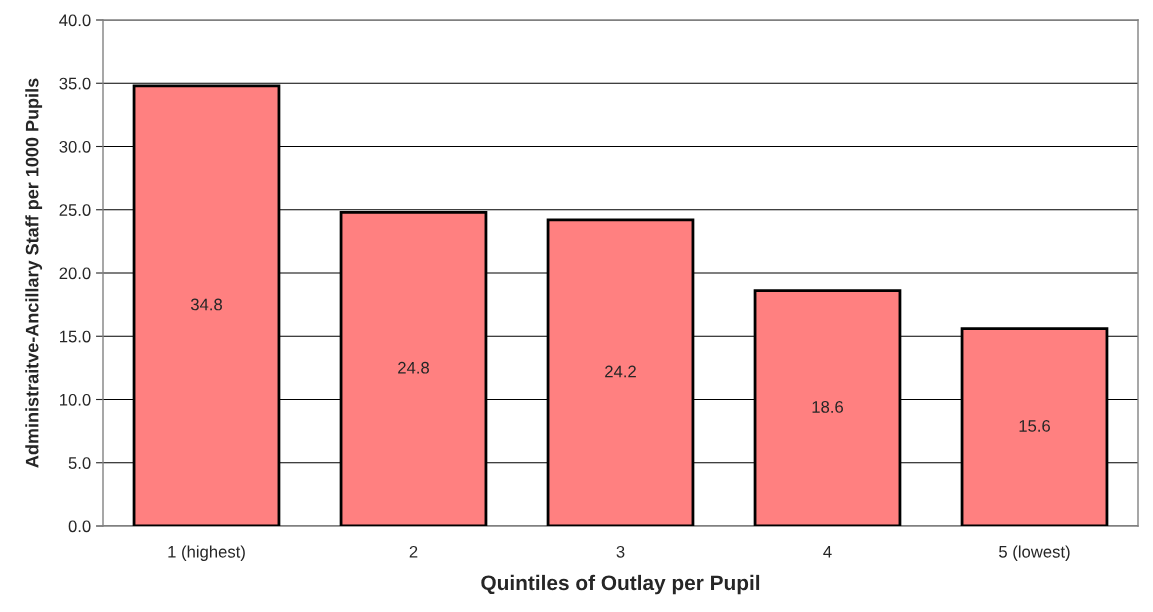 The image size is (1153, 612). What do you see at coordinates (75, 399) in the screenshot?
I see `y-tick-label: 10.0` at bounding box center [75, 399].